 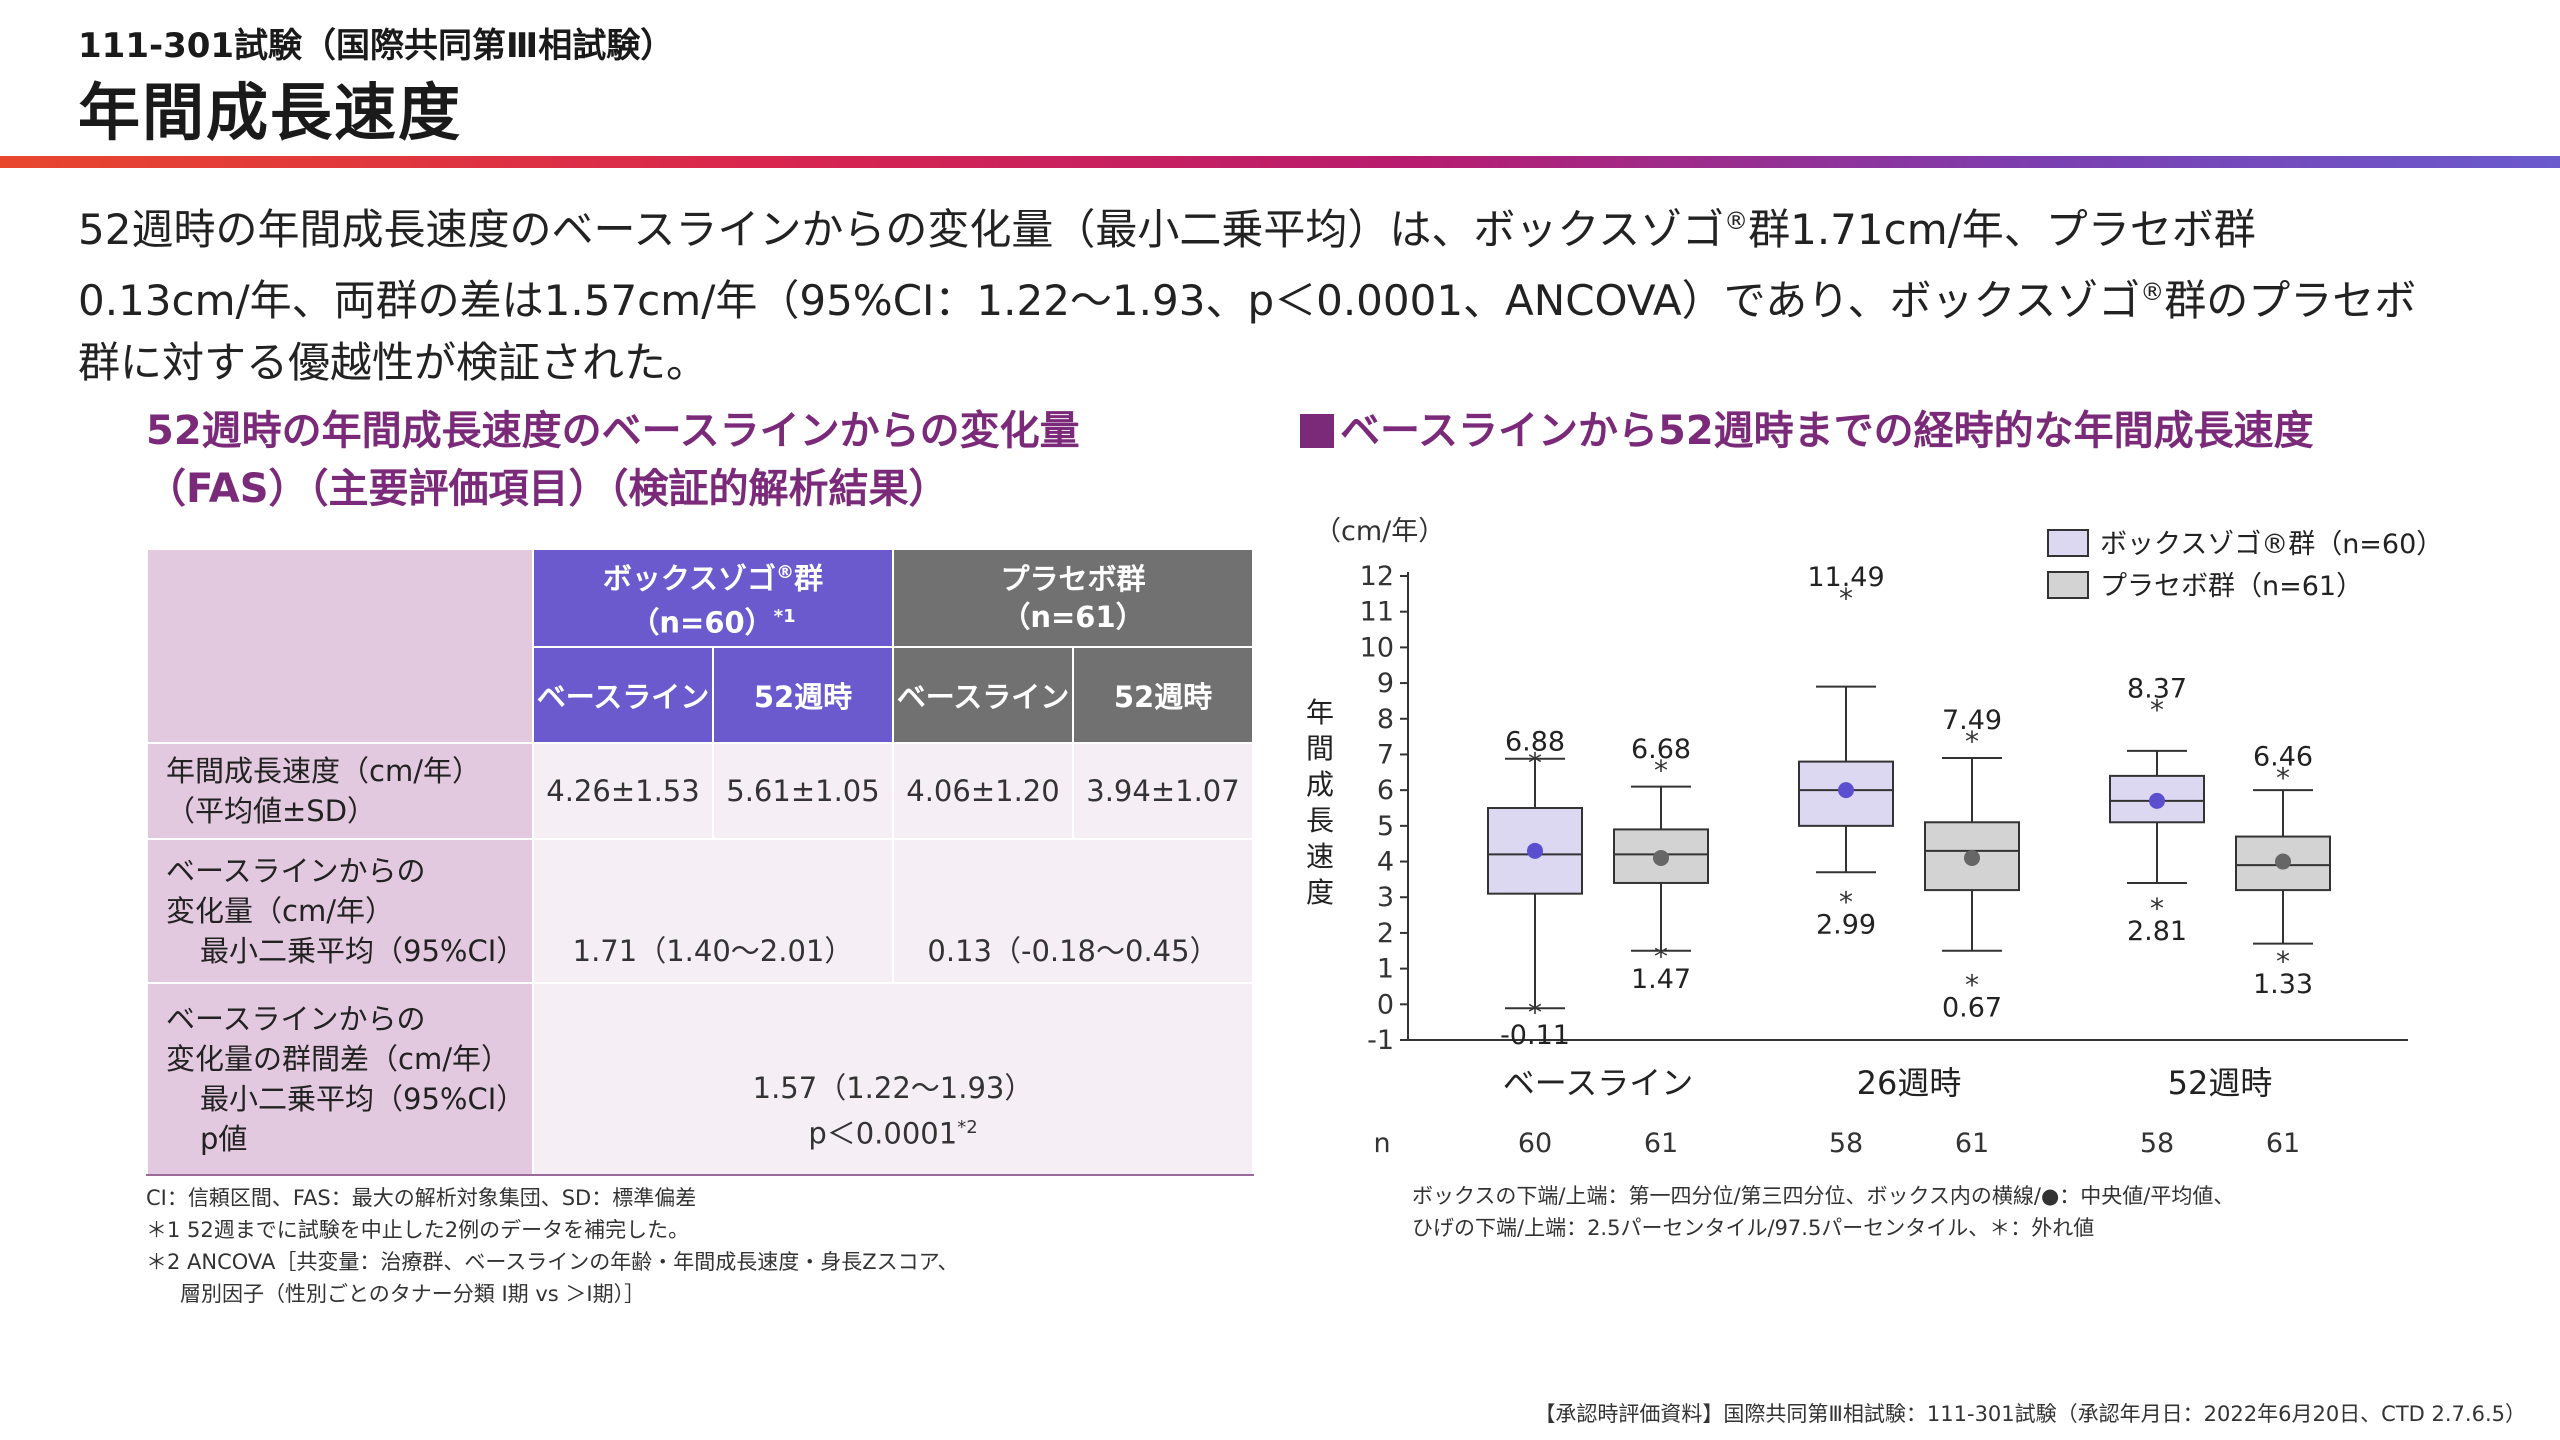 What do you see at coordinates (1972, 720) in the screenshot?
I see `outlier-label: 7.49` at bounding box center [1972, 720].